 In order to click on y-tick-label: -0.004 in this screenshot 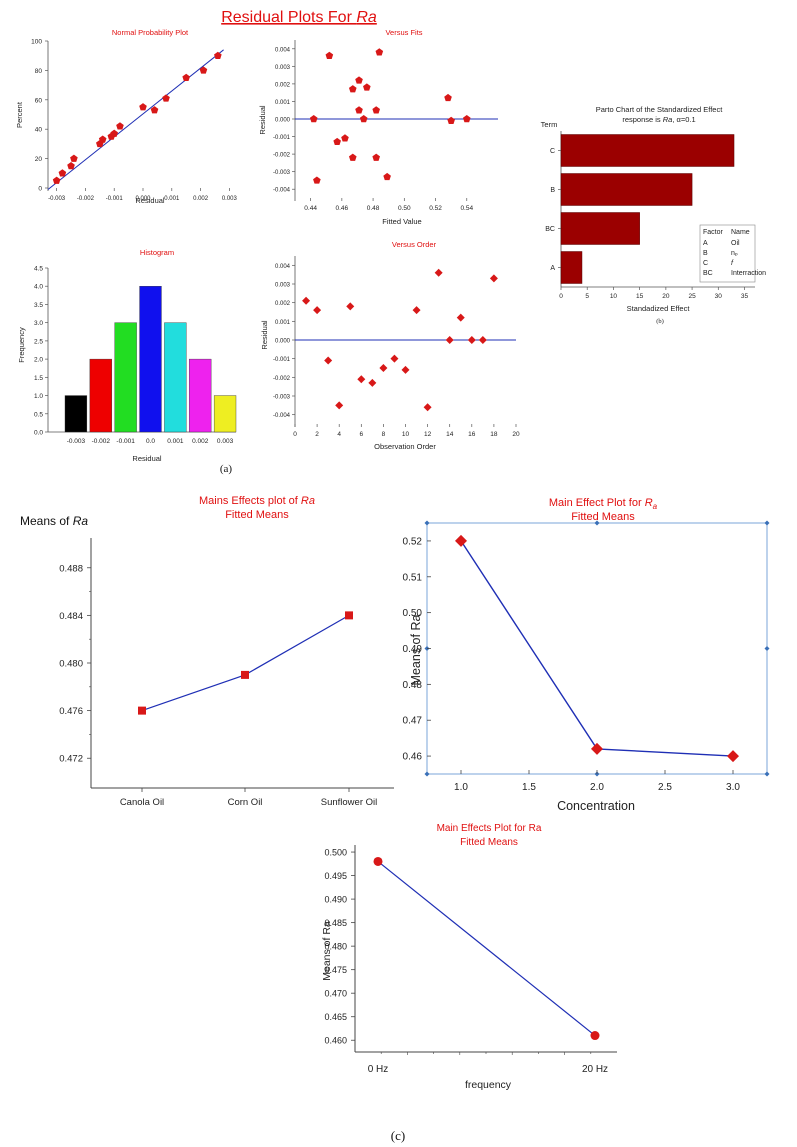, I will do `click(282, 416)`.